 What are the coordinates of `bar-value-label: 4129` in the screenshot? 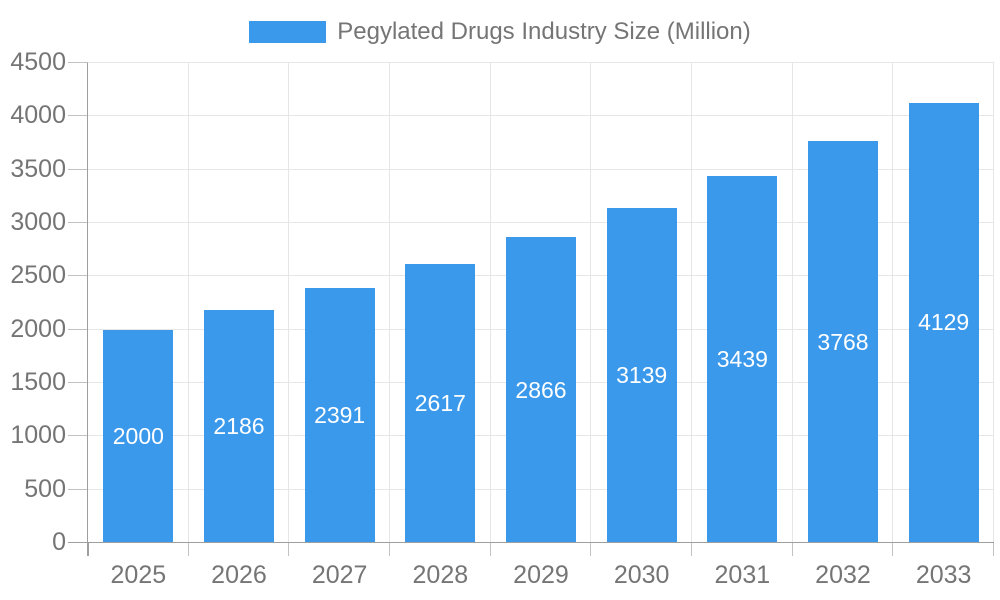 It's located at (944, 322).